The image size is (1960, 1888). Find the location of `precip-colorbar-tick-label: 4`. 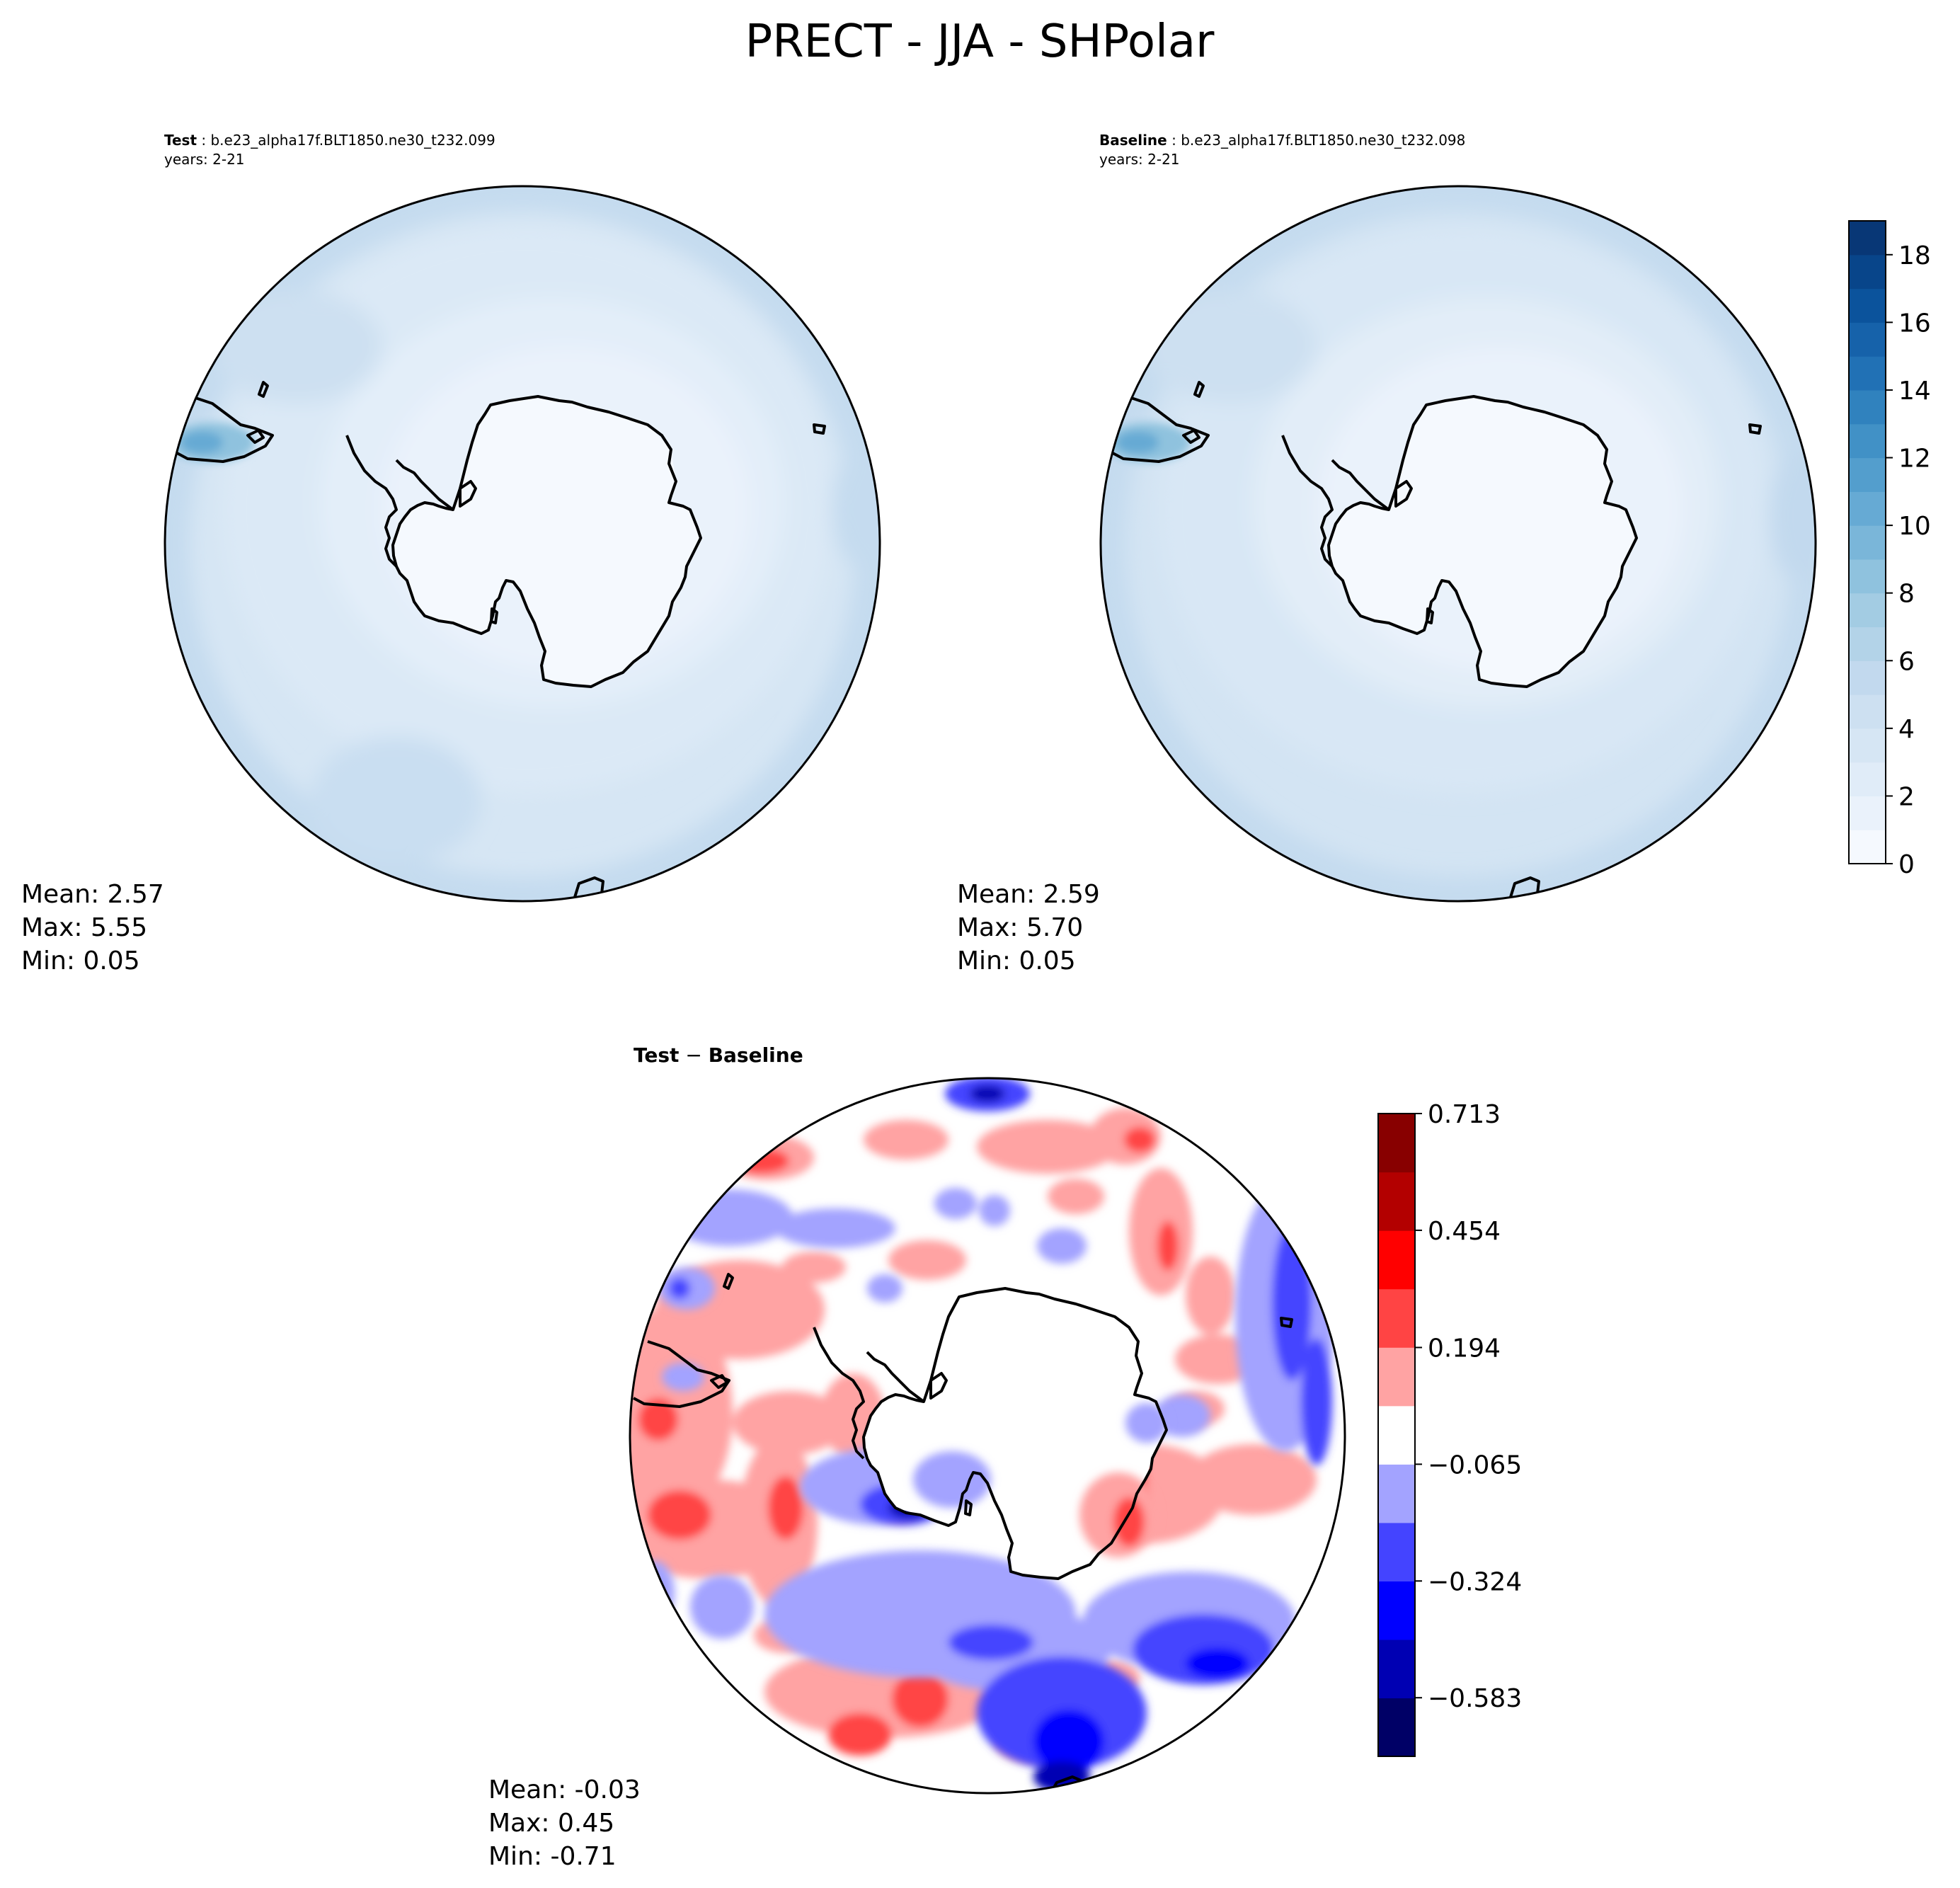

precip-colorbar-tick-label: 4 is located at coordinates (1906, 730).